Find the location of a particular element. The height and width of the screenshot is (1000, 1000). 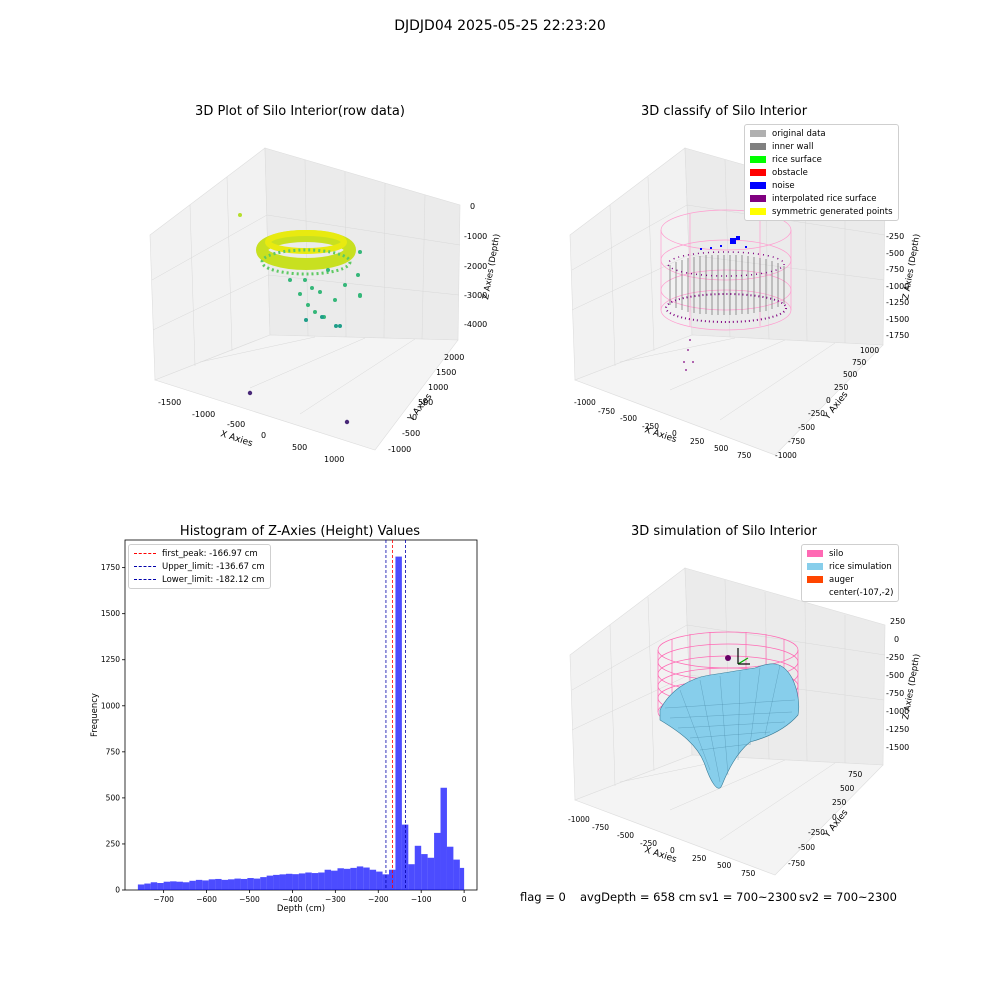

simulation-center-marker is located at coordinates (728, 658).